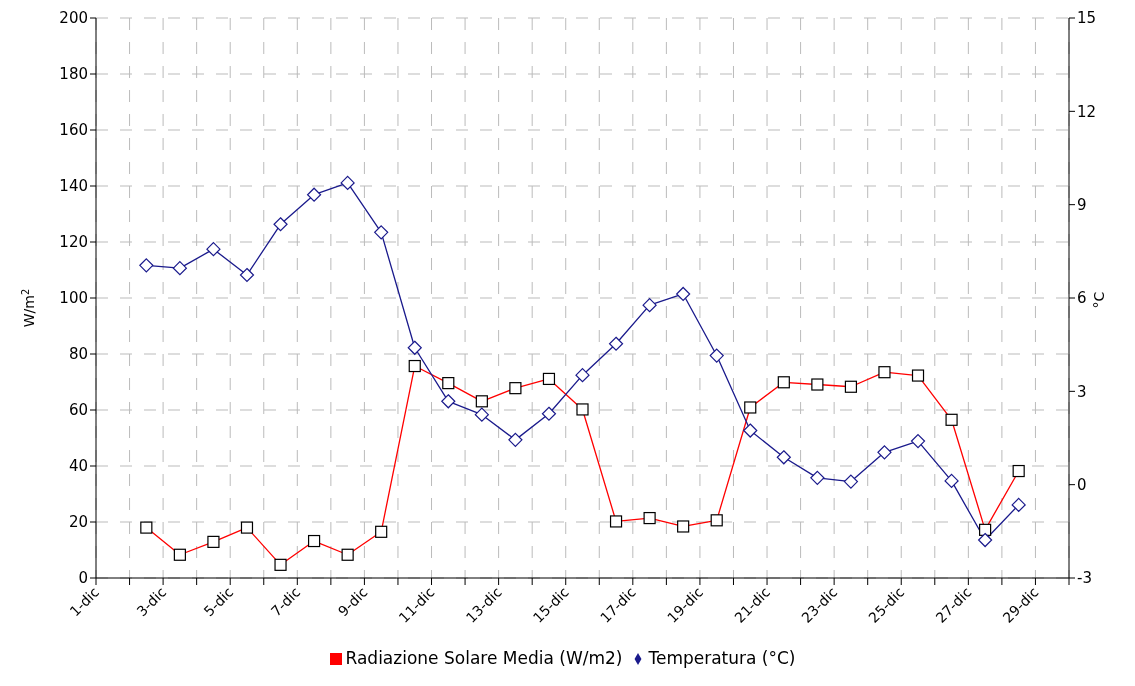 This screenshot has height=686, width=1135. I want to click on y-tick-label: 40, so click(78, 466).